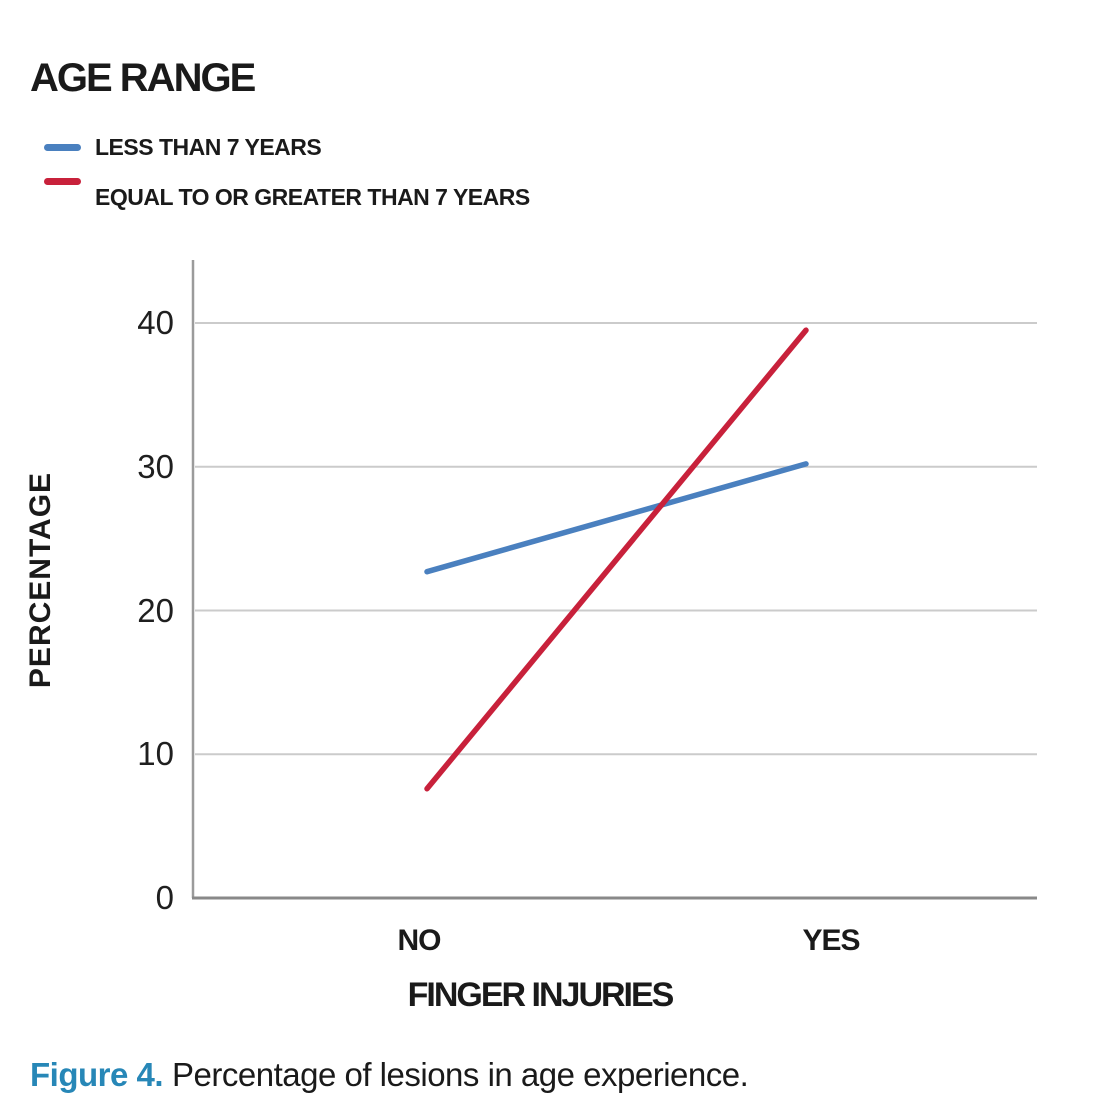 Image resolution: width=1108 pixels, height=1120 pixels. I want to click on x-category-label-yes: YES, so click(831, 940).